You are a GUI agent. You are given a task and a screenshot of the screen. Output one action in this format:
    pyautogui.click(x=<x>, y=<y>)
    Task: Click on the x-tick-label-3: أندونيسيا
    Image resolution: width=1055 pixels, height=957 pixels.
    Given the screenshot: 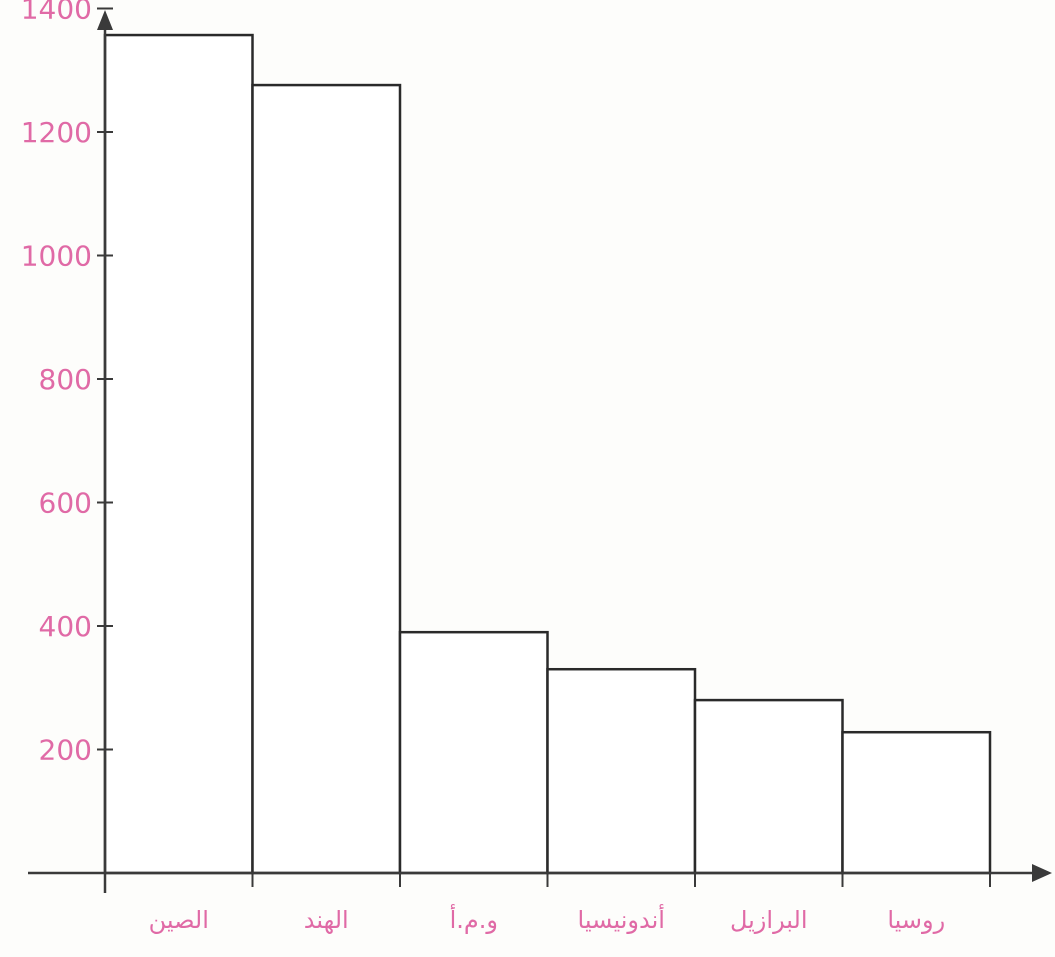 What is the action you would take?
    pyautogui.click(x=621, y=919)
    